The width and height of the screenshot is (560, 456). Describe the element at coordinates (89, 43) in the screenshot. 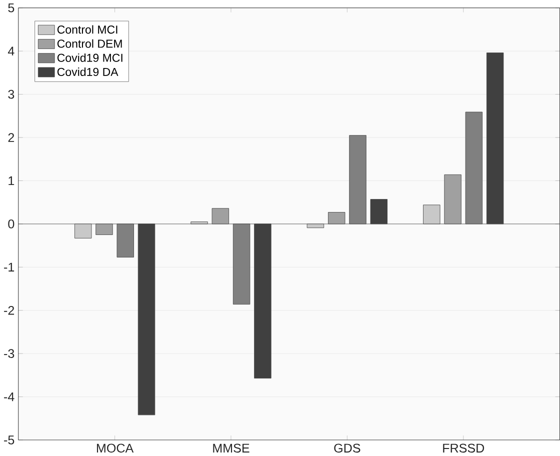

I see `legend-label: Control DEM` at that location.